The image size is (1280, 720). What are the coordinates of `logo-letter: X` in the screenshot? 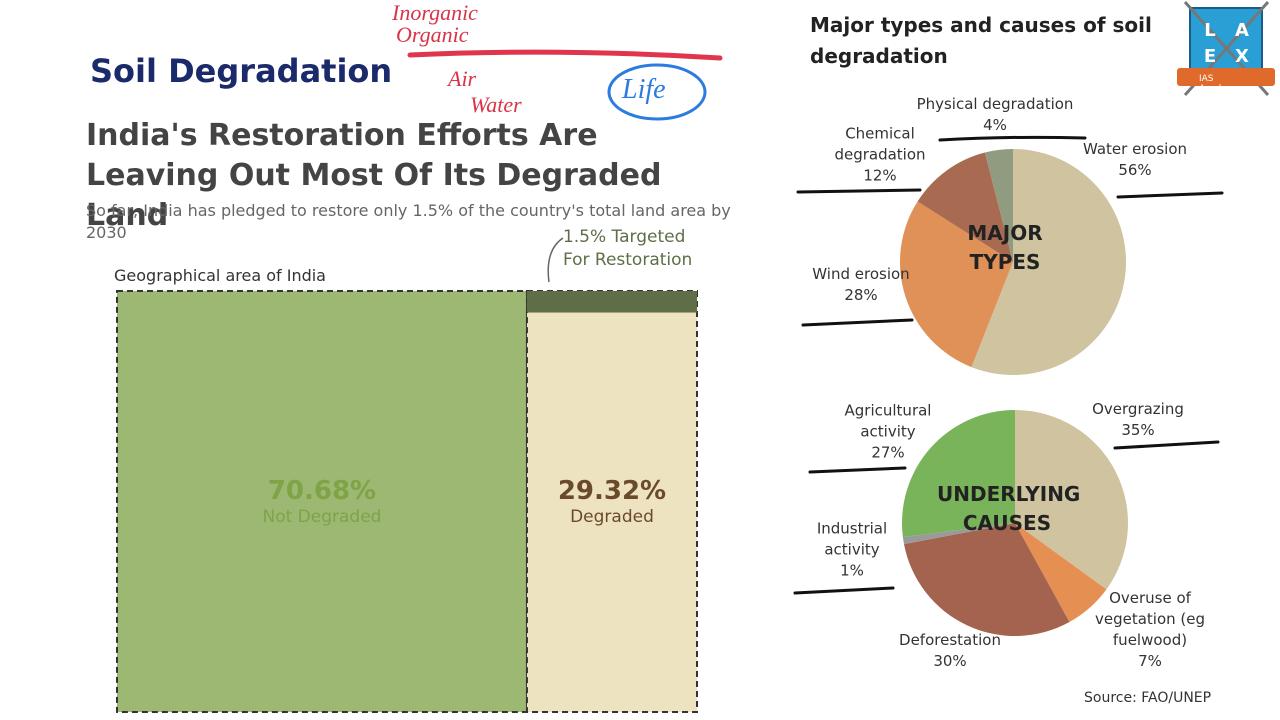 It's located at (1242, 56).